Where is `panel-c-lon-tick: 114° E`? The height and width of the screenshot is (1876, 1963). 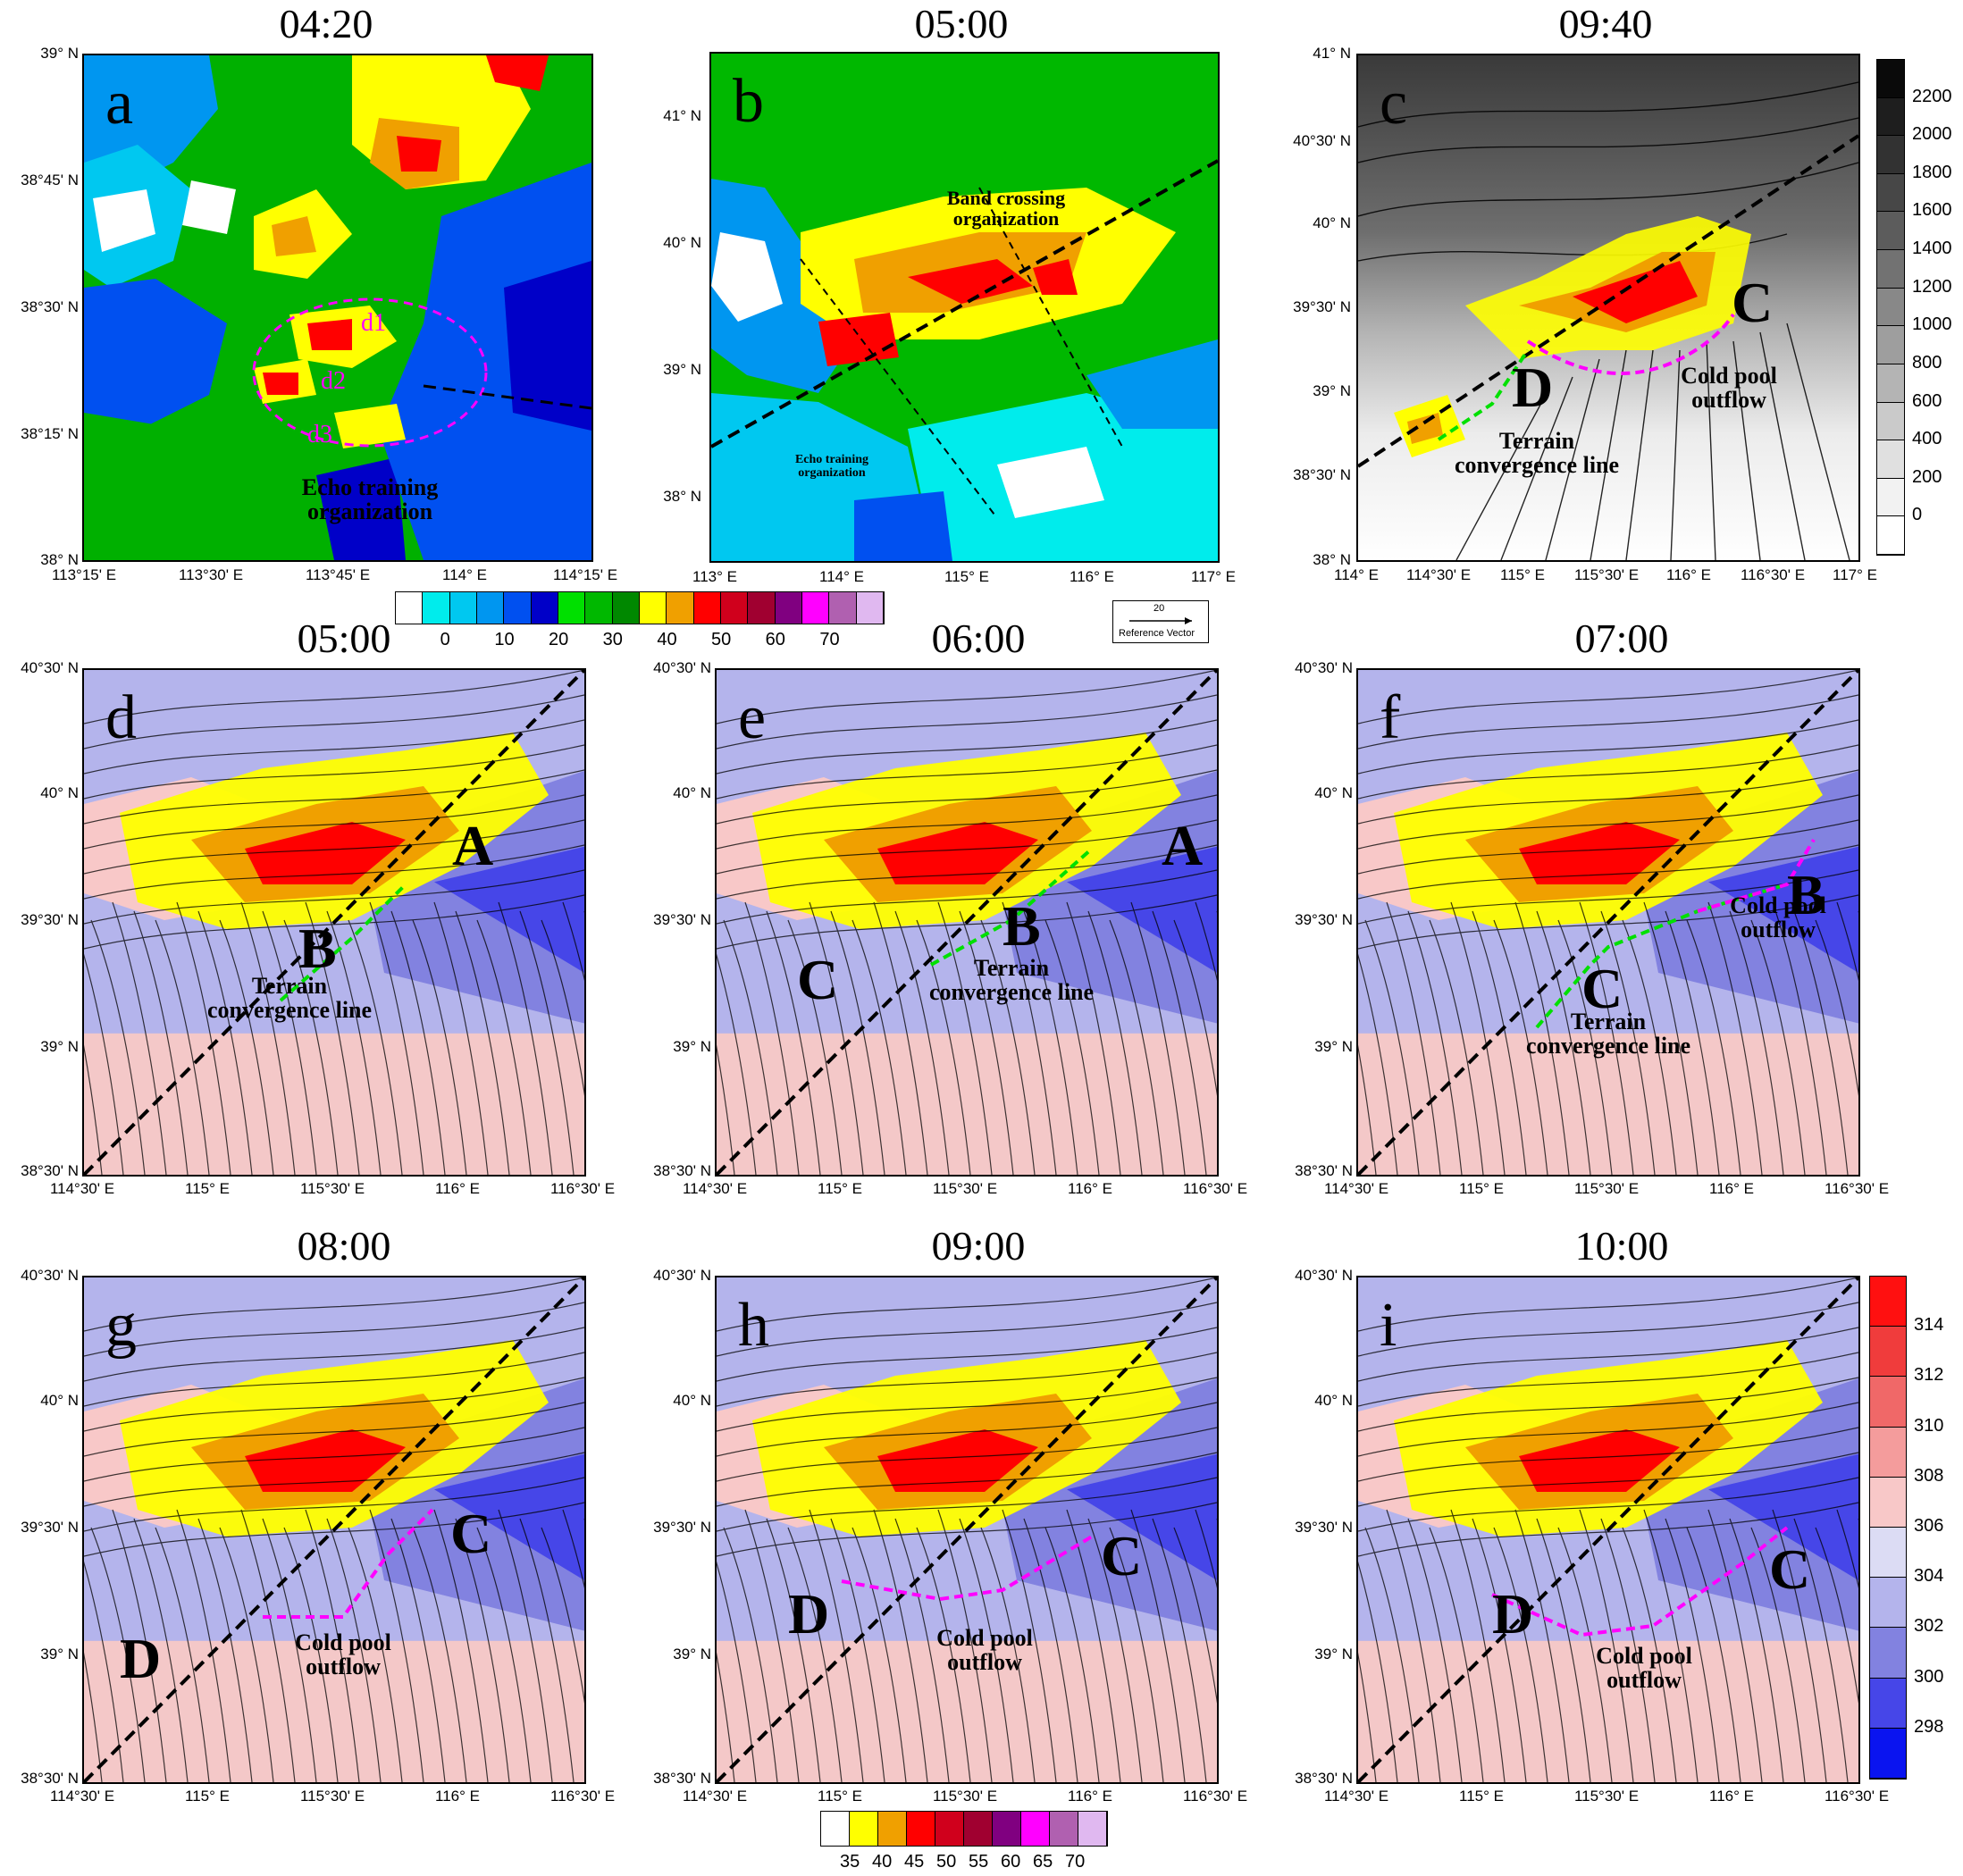 panel-c-lon-tick: 114° E is located at coordinates (1356, 574).